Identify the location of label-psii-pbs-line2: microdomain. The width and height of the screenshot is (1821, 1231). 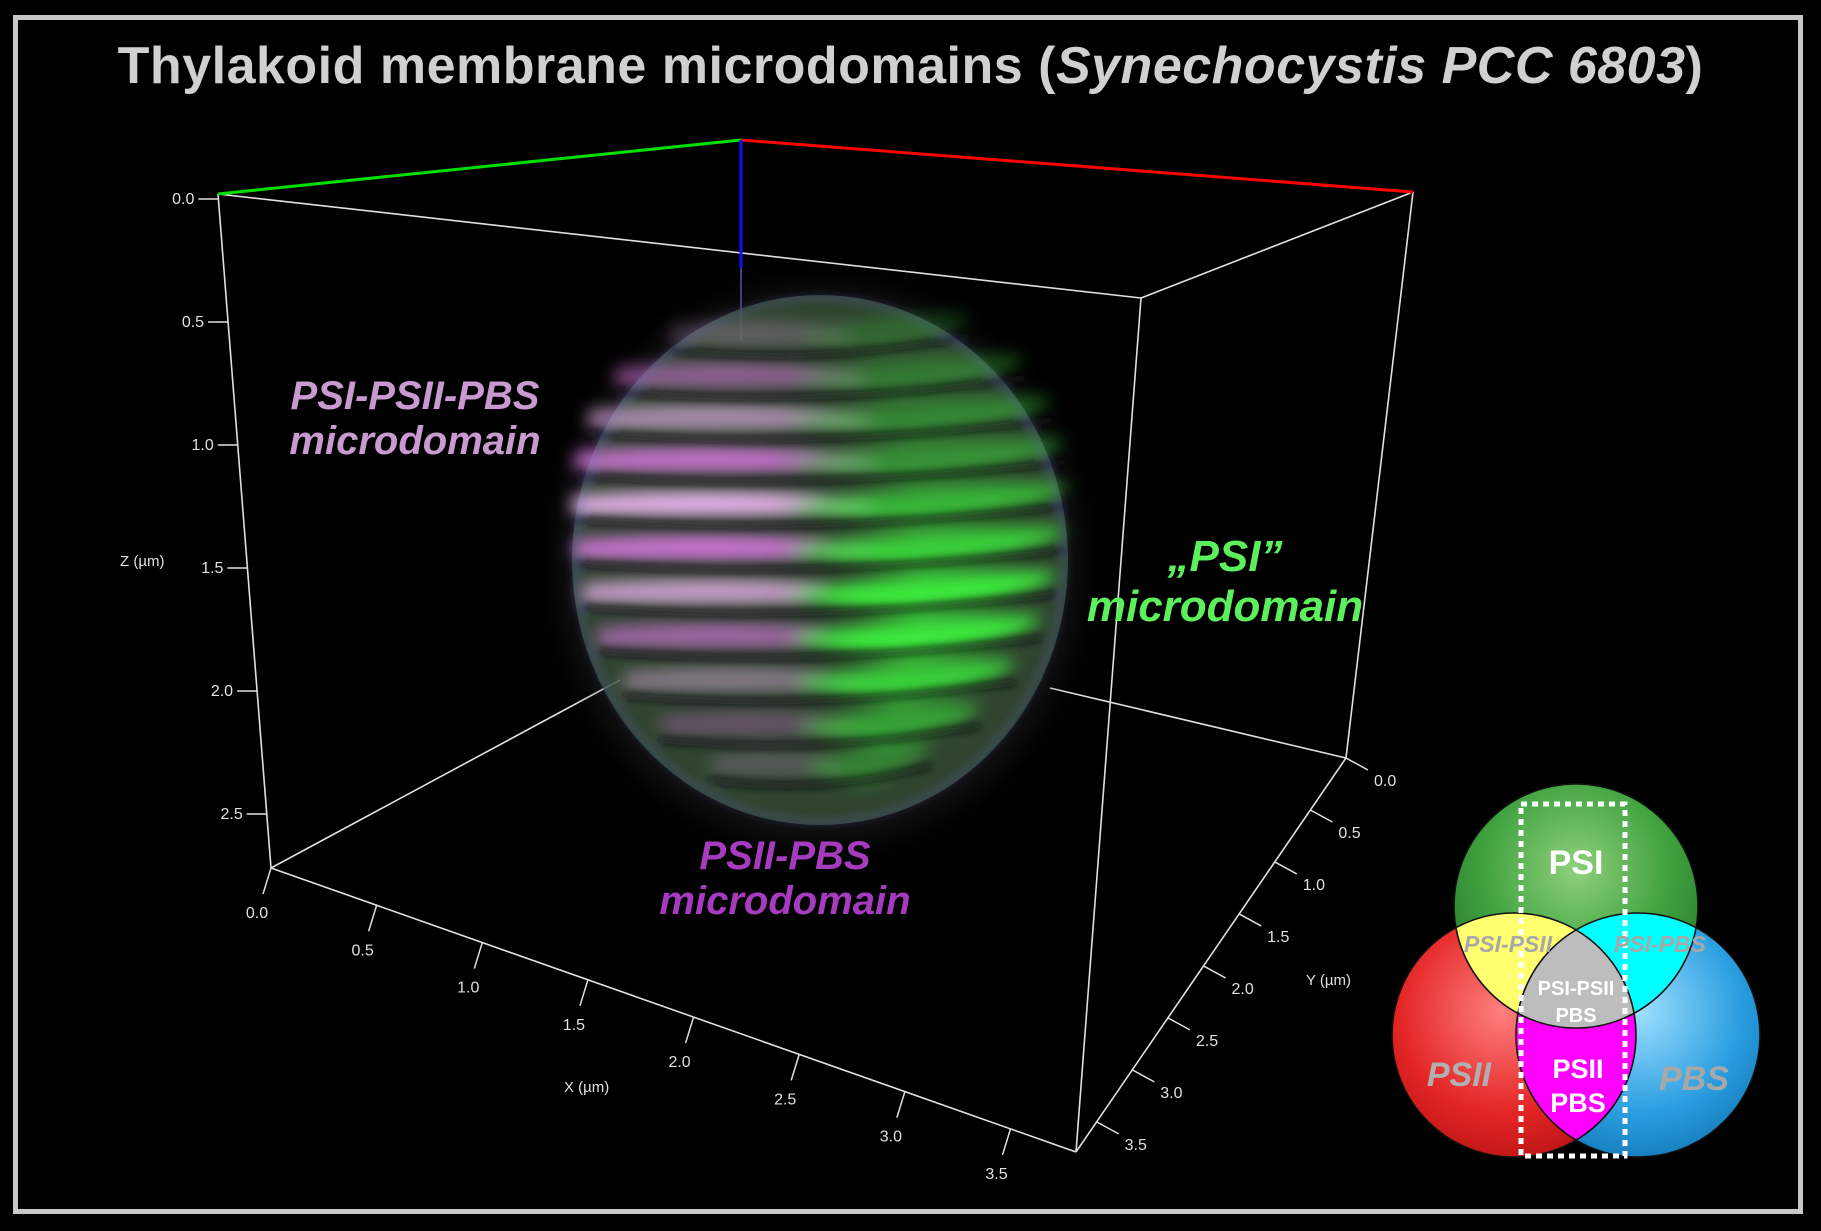
(785, 901).